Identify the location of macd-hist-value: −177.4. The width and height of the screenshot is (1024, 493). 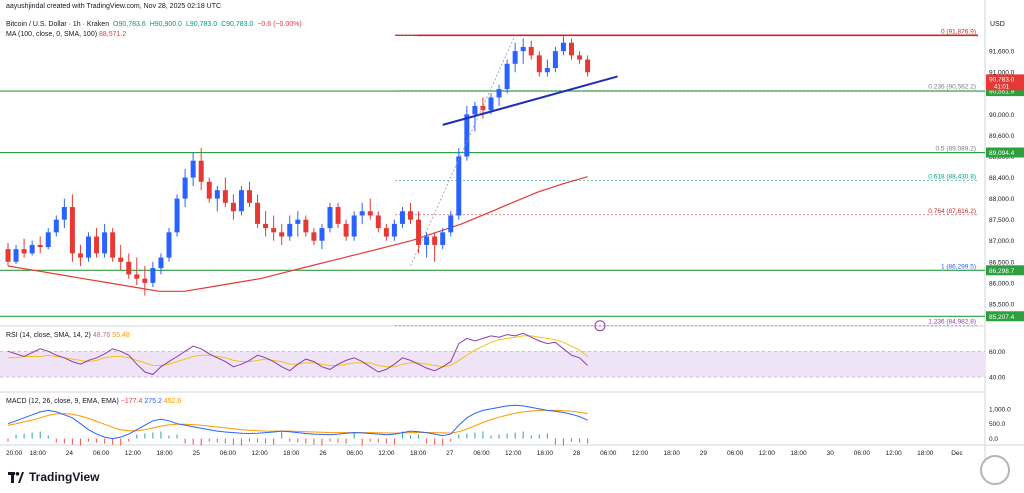
(131, 401).